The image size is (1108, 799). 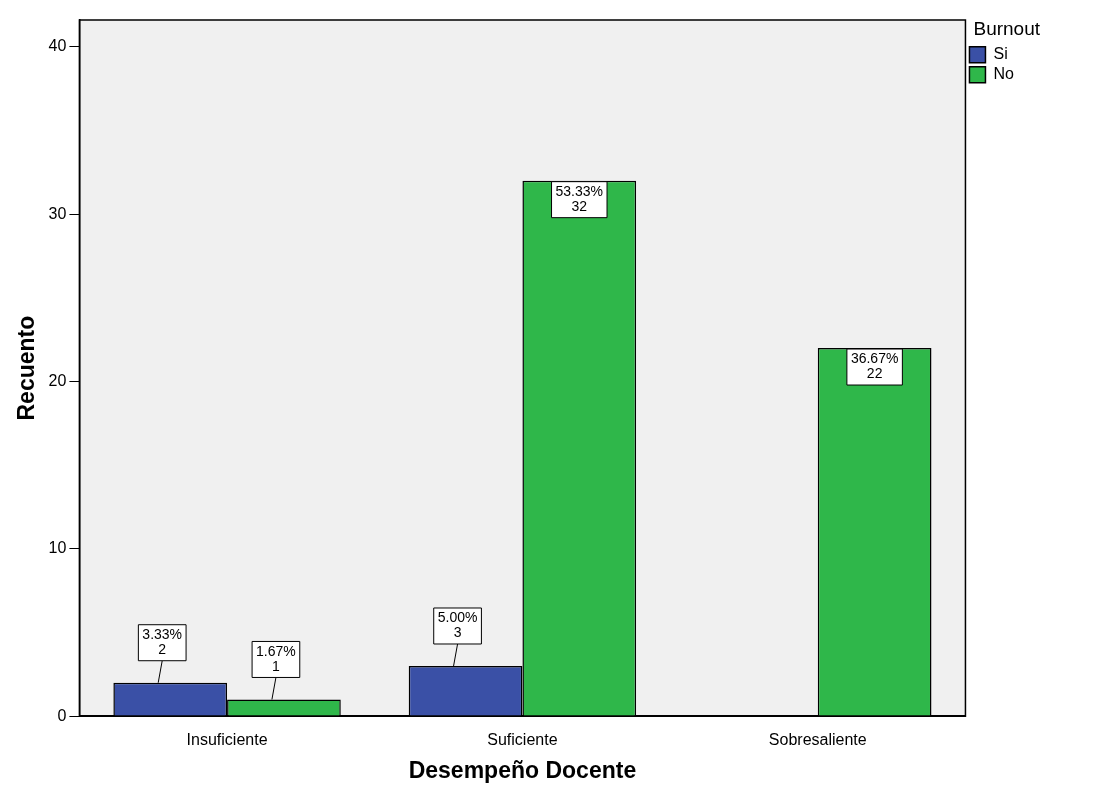 I want to click on x-axis-title: Desempeño Docente, so click(x=522, y=769).